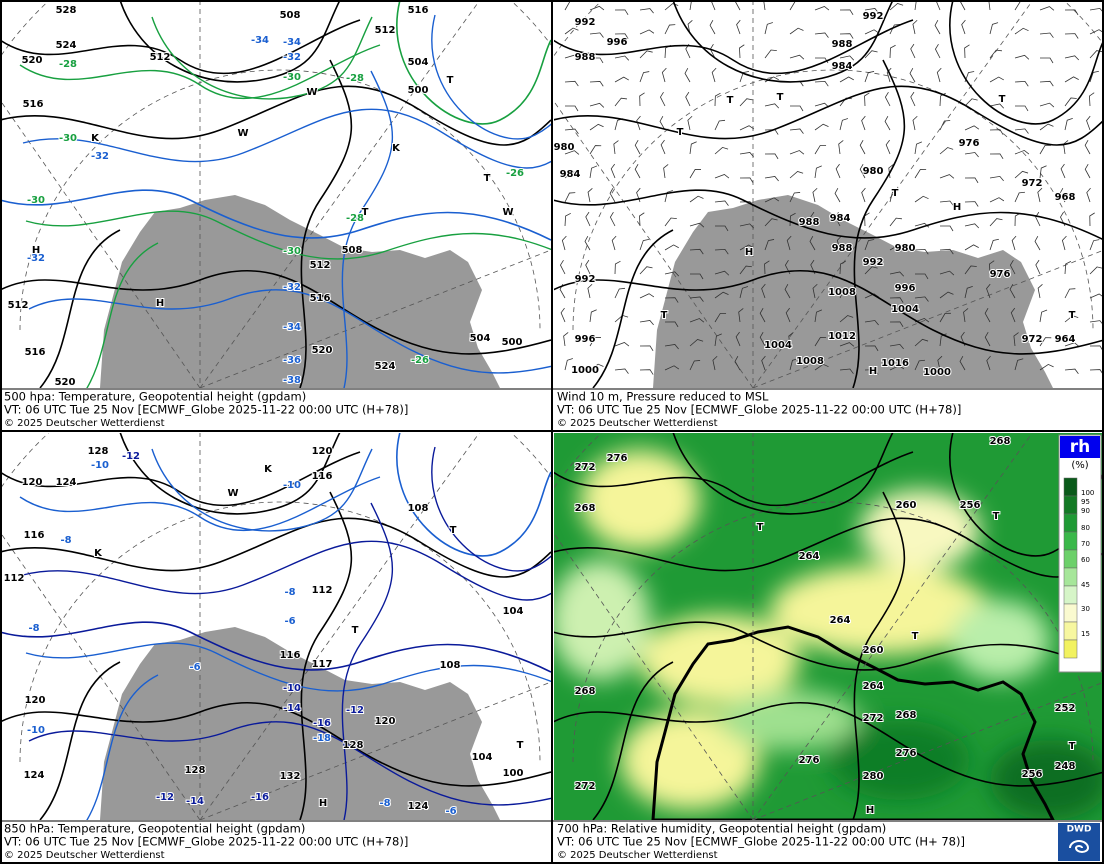 This screenshot has height=864, width=1104. What do you see at coordinates (36, 200) in the screenshot?
I see `map-label: -30` at bounding box center [36, 200].